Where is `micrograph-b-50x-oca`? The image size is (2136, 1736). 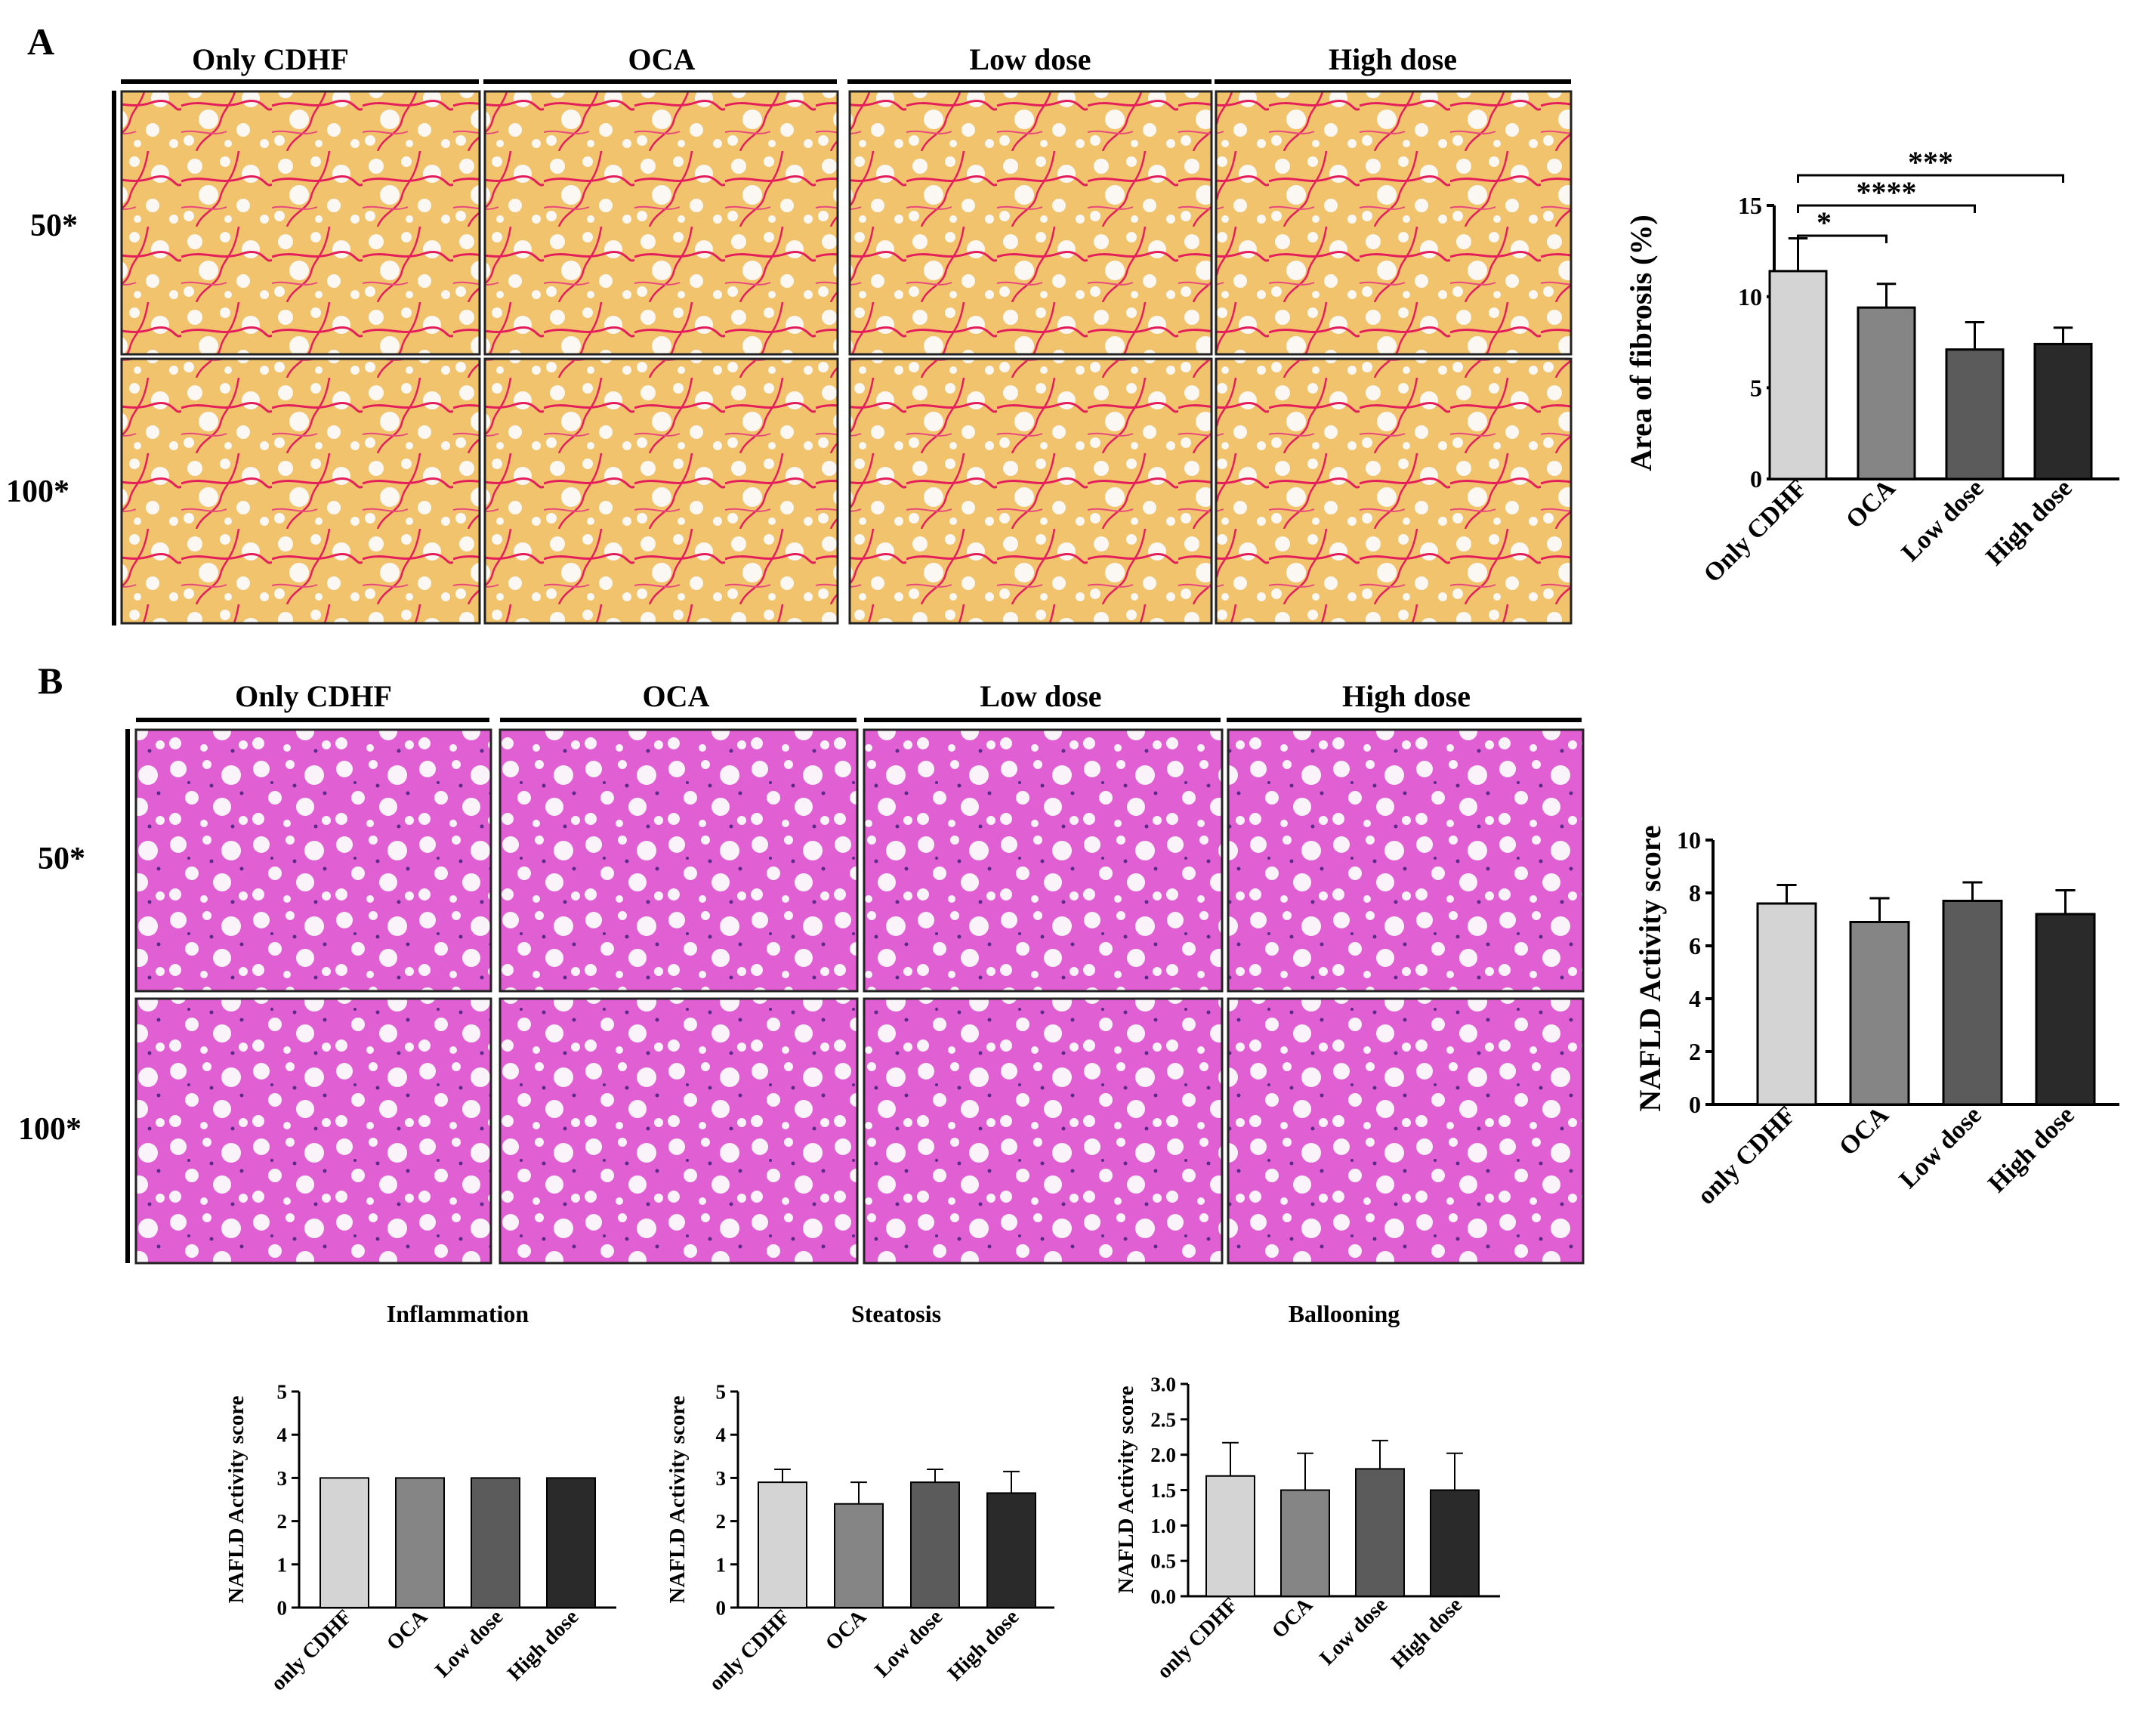
micrograph-b-50x-oca is located at coordinates (679, 860).